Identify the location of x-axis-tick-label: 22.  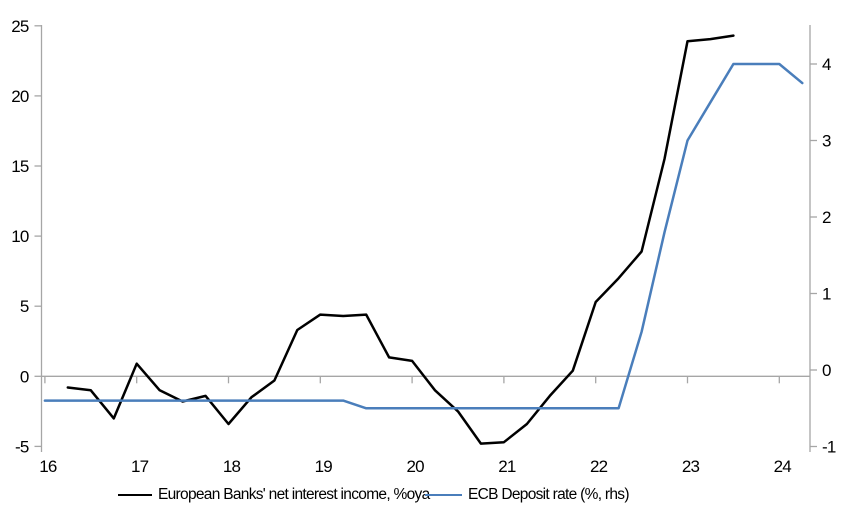
(599, 466).